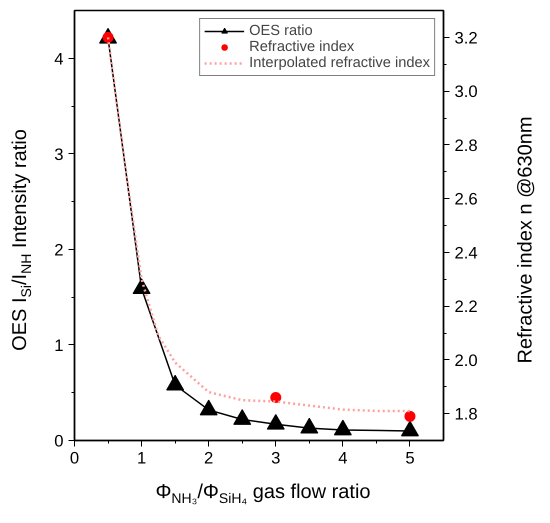  What do you see at coordinates (343, 458) in the screenshot?
I see `x-tick-label: 4` at bounding box center [343, 458].